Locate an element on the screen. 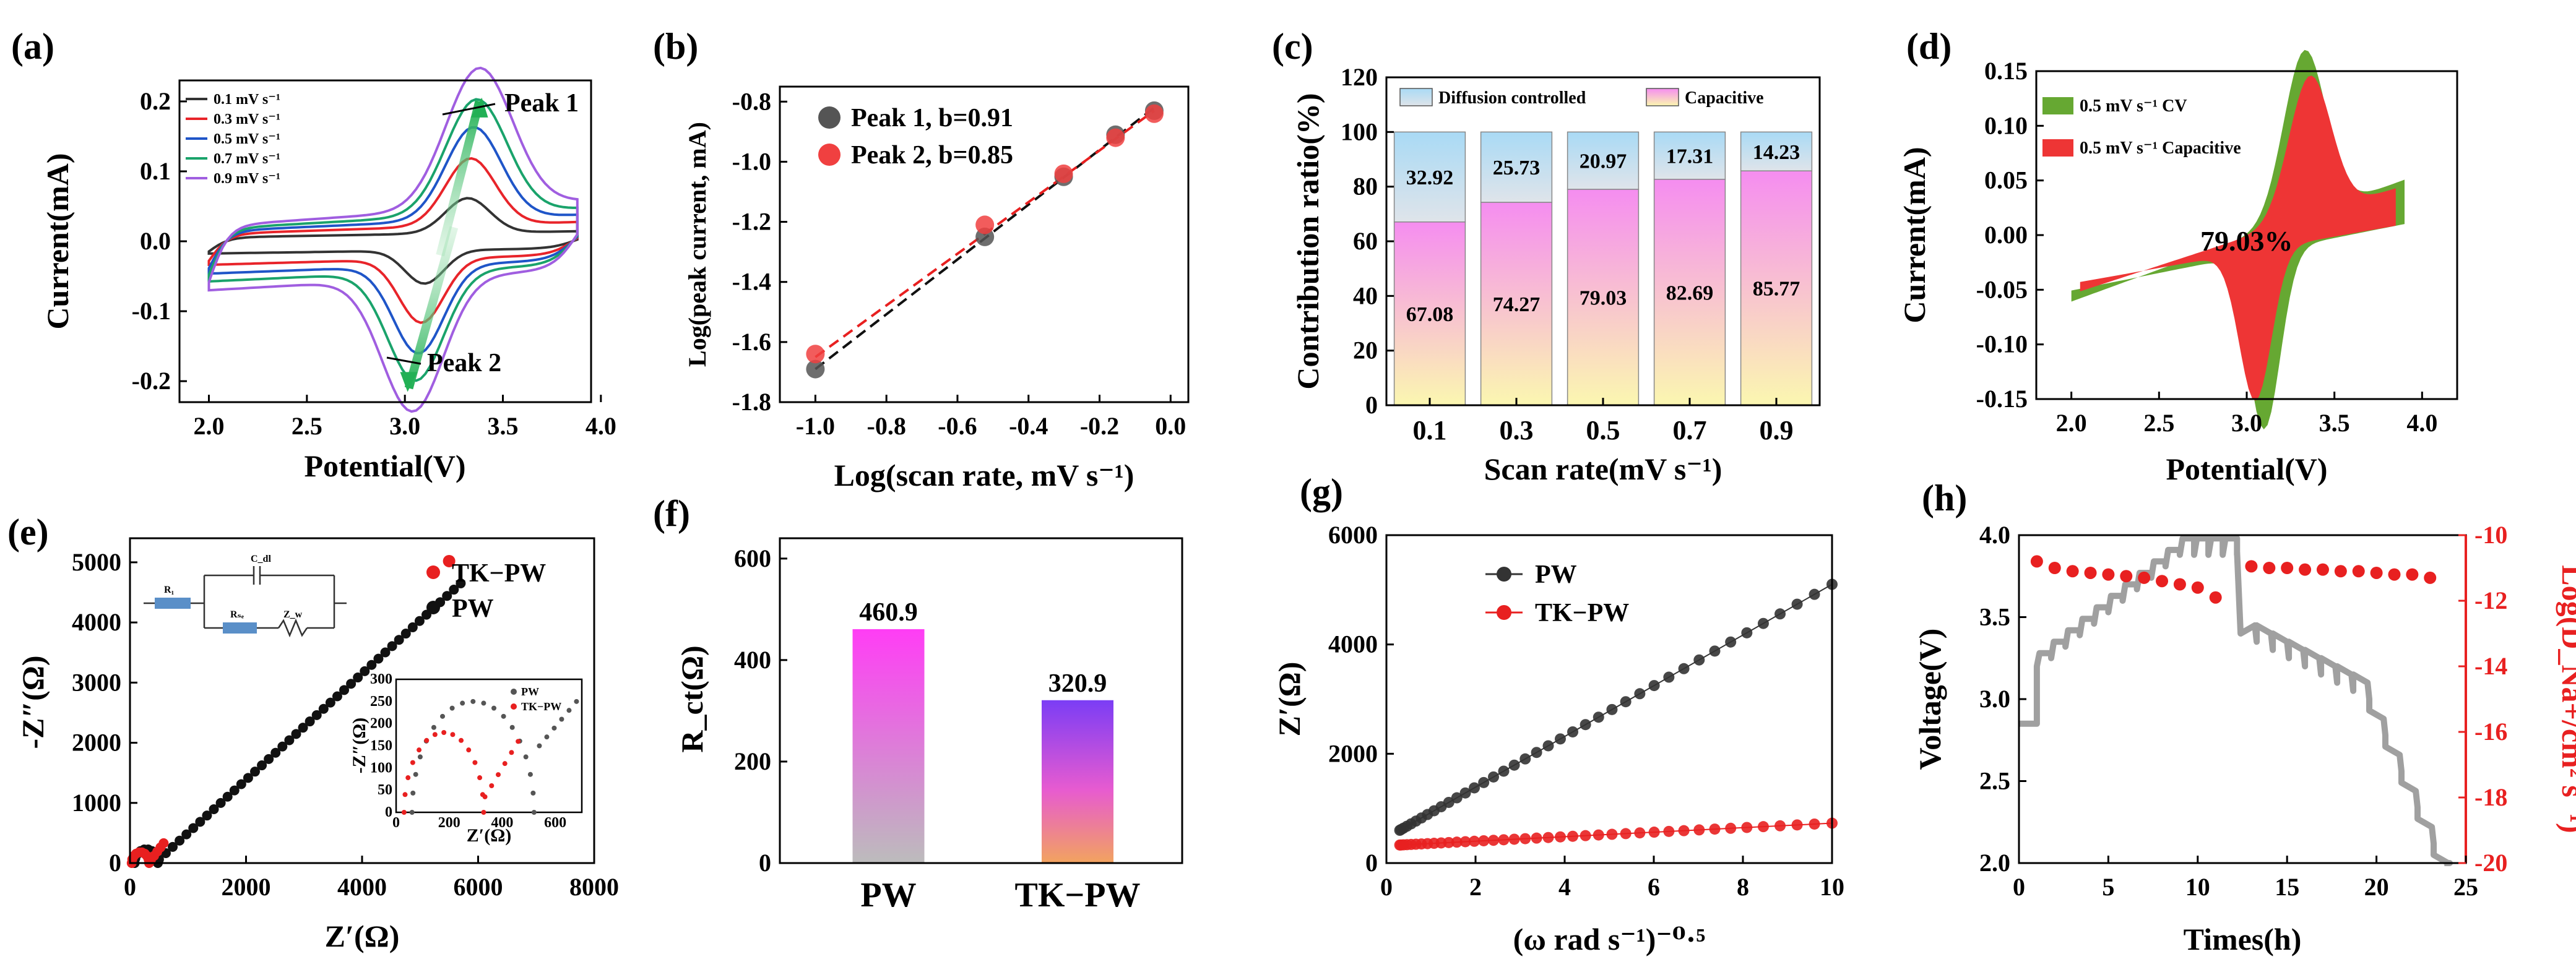 This screenshot has height=967, width=2576. x-tick-label: 4000 is located at coordinates (362, 887).